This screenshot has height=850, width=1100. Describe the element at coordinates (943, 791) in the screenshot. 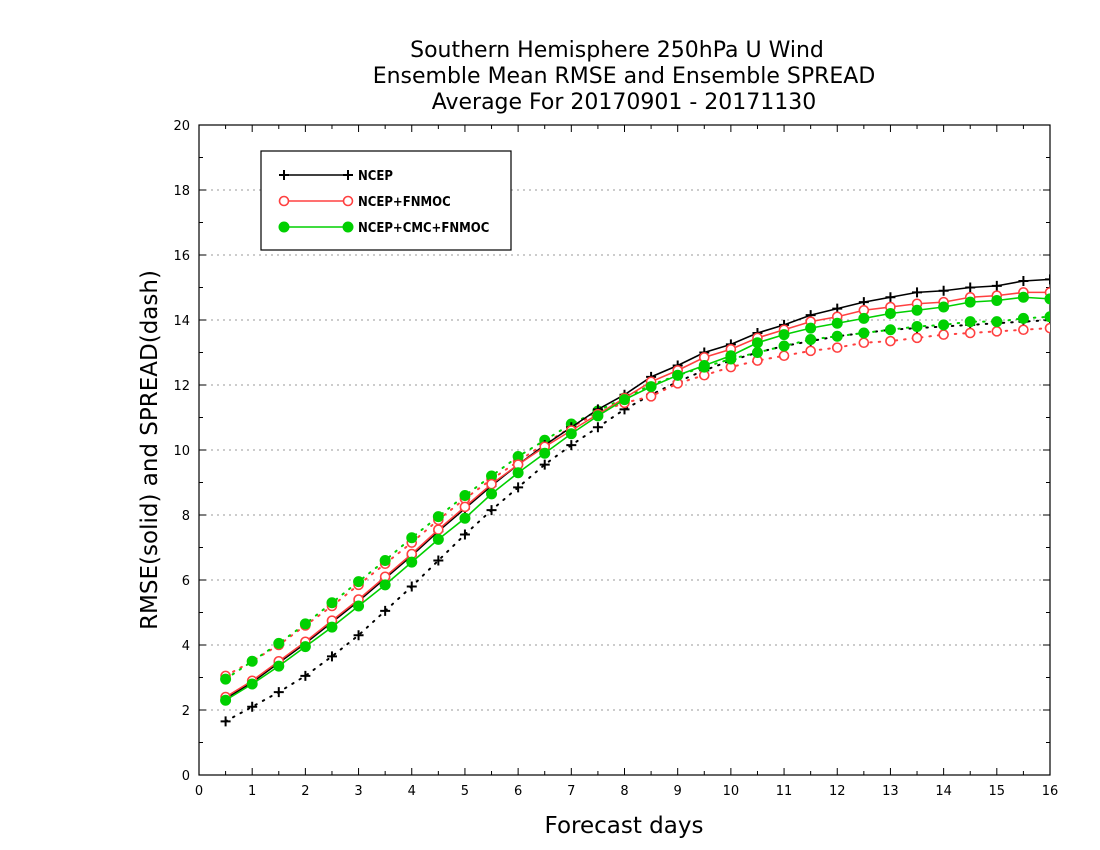

I see `x-tick-label-14: 14` at that location.